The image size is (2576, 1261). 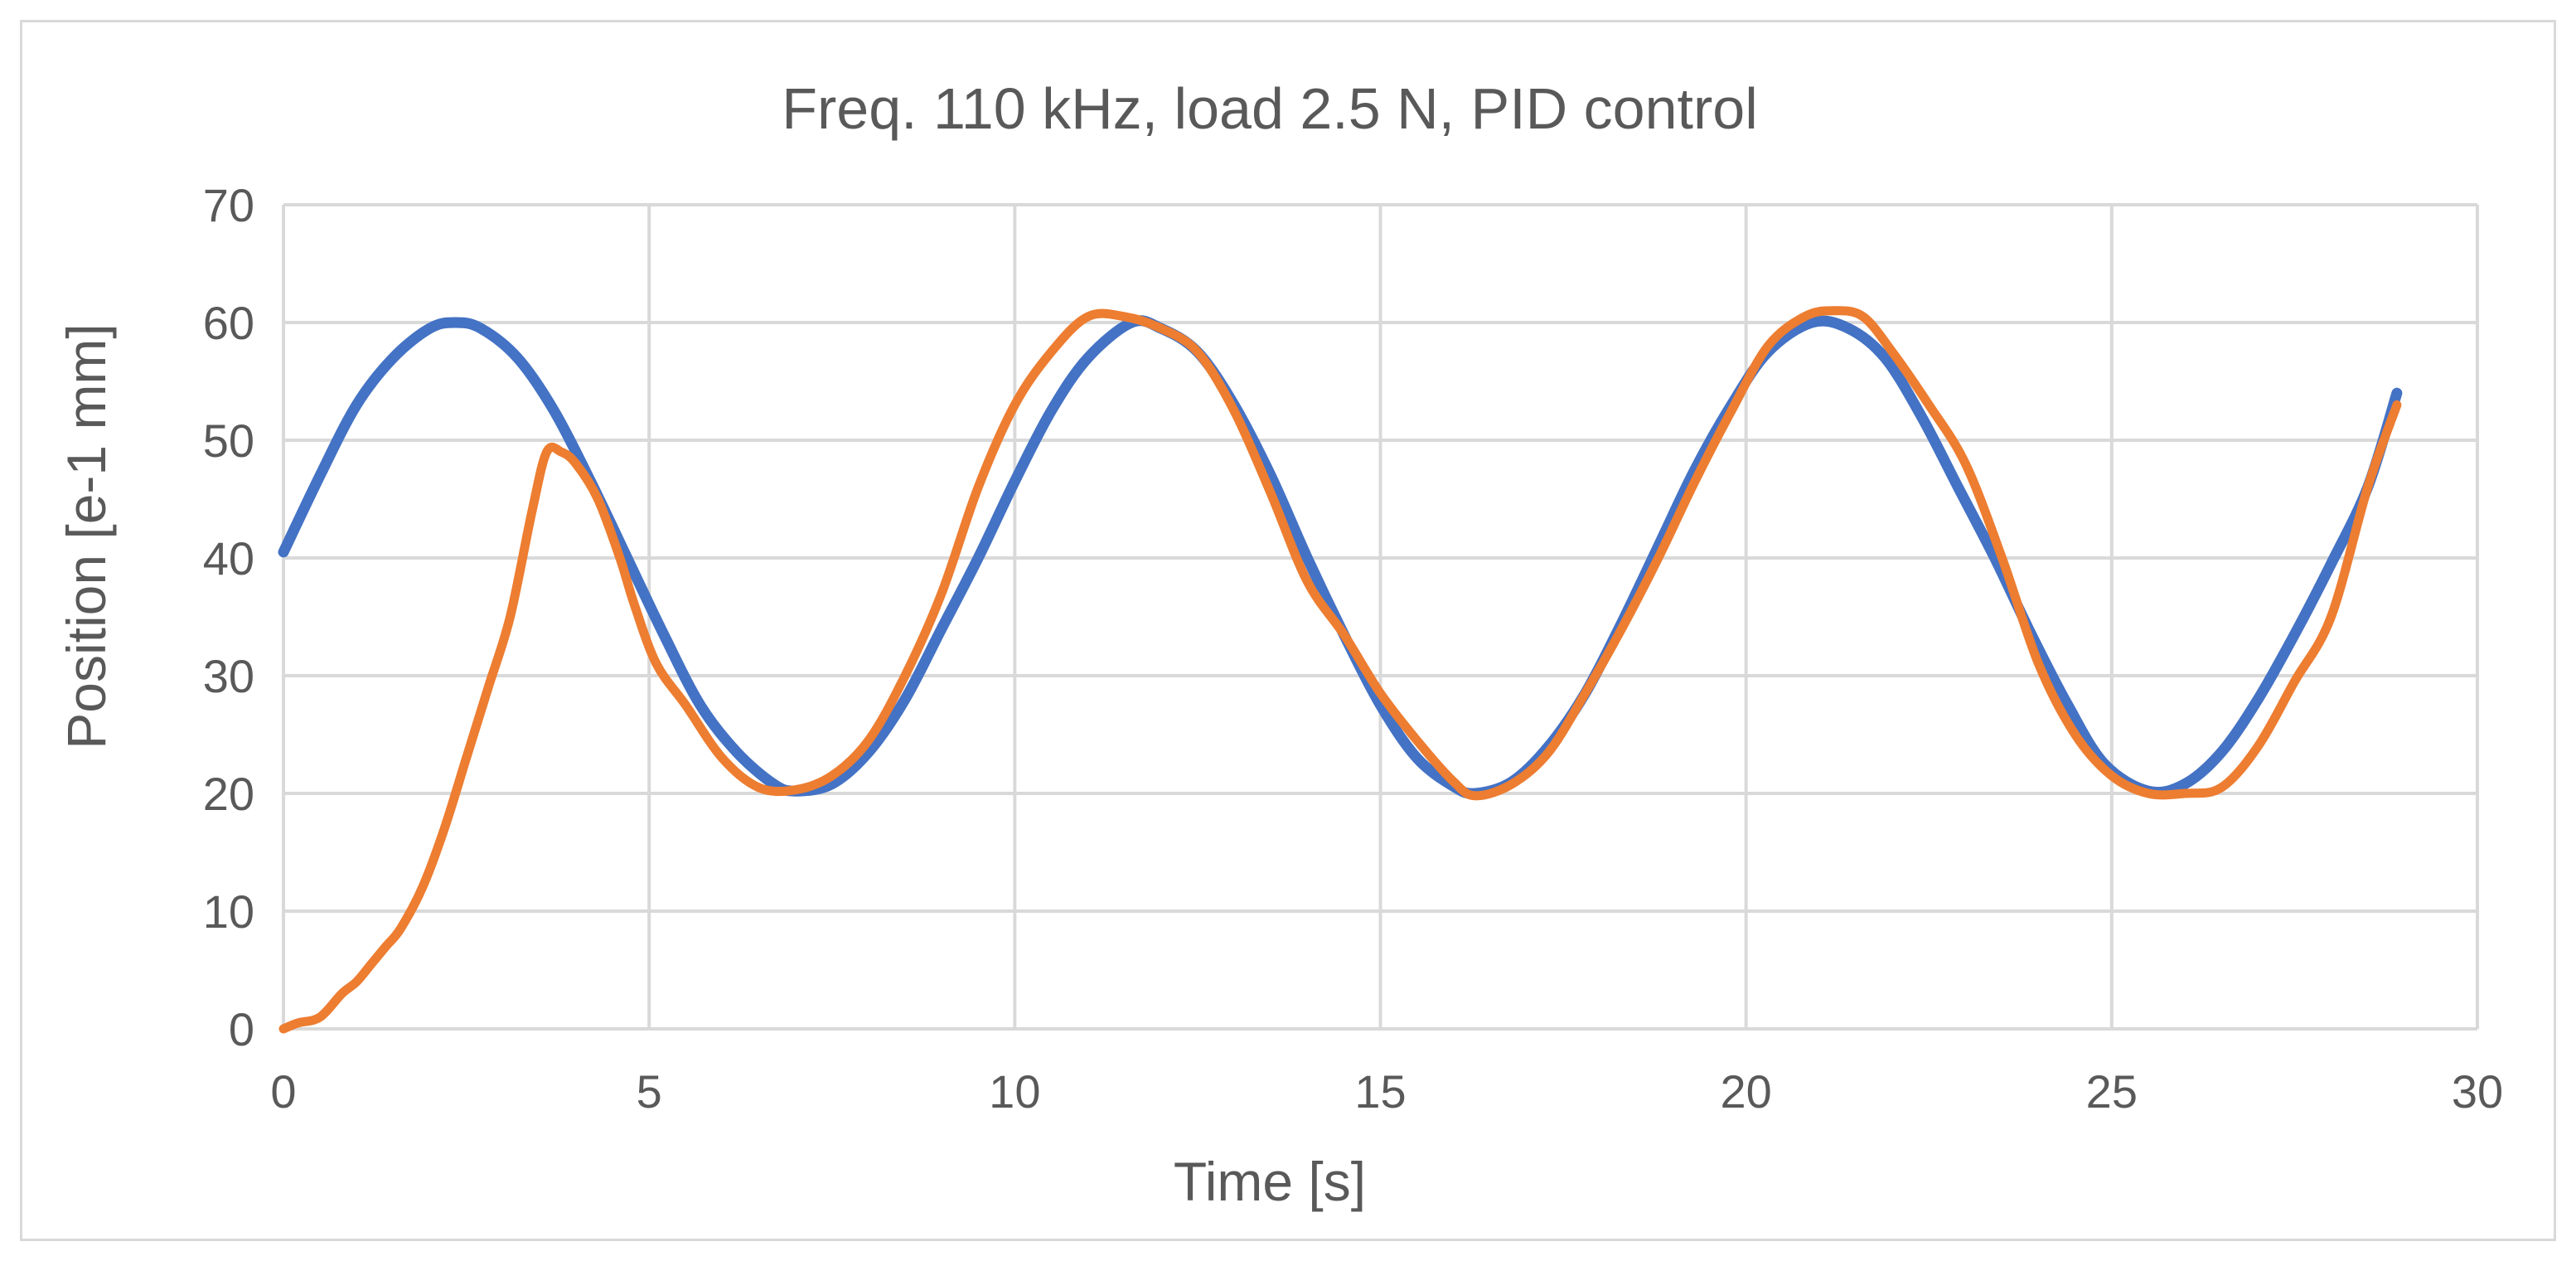 What do you see at coordinates (283, 1091) in the screenshot?
I see `x-tick-label: 0` at bounding box center [283, 1091].